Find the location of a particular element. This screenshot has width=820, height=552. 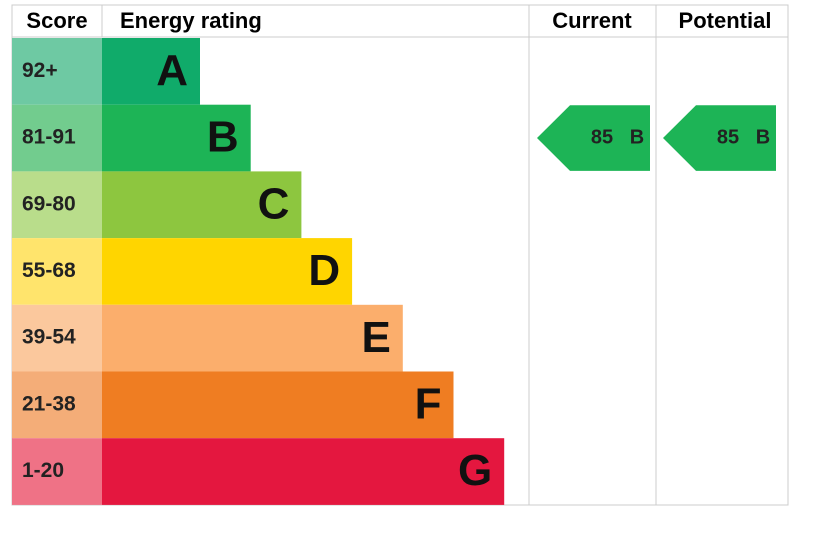

potential-rating: B is located at coordinates (763, 137).